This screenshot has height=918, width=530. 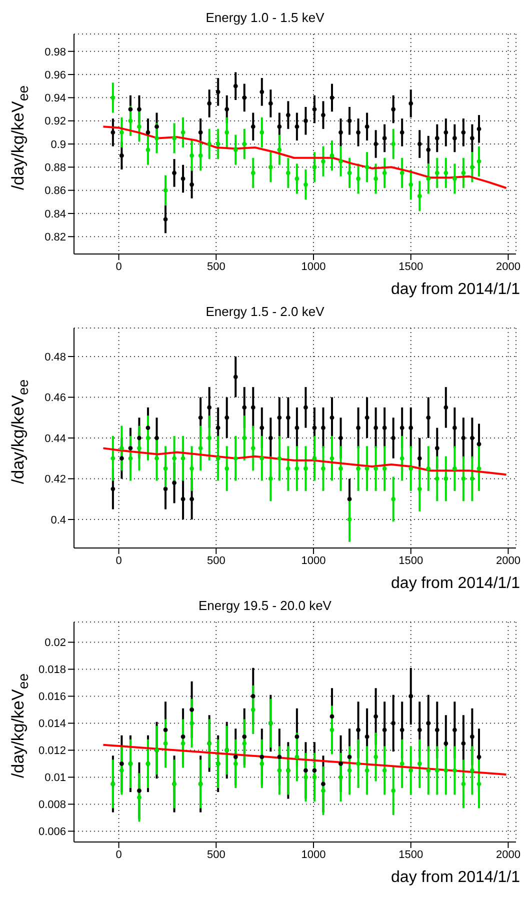 What do you see at coordinates (58, 520) in the screenshot?
I see `y-tick-label: 0.4` at bounding box center [58, 520].